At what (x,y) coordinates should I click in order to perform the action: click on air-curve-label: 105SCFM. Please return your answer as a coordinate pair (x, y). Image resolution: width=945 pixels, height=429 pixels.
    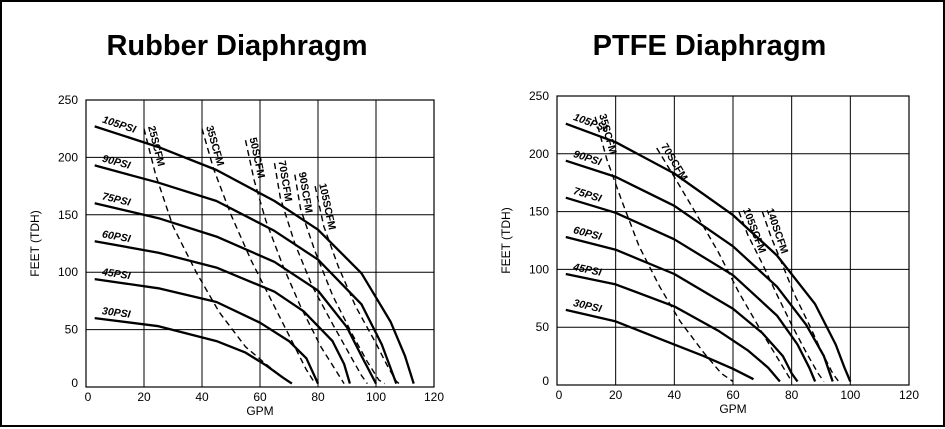
    Looking at the image, I should click on (754, 230).